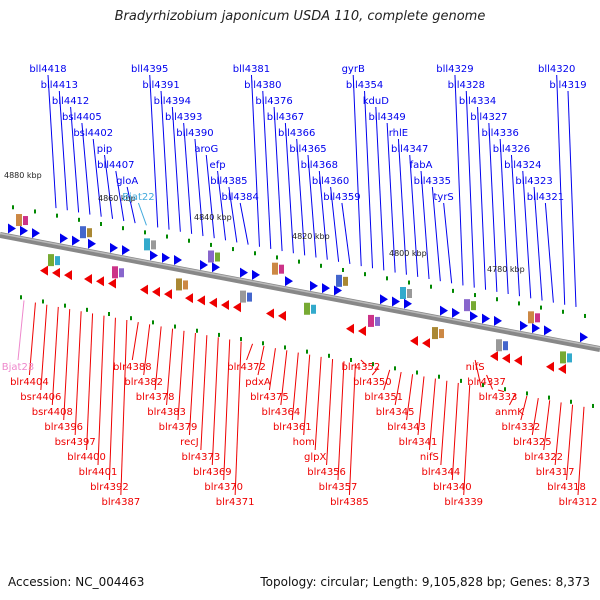 Image resolution: width=600 pixels, height=600 pixels. What do you see at coordinates (466, 85) in the screenshot?
I see `gene-label: bll4328` at bounding box center [466, 85].